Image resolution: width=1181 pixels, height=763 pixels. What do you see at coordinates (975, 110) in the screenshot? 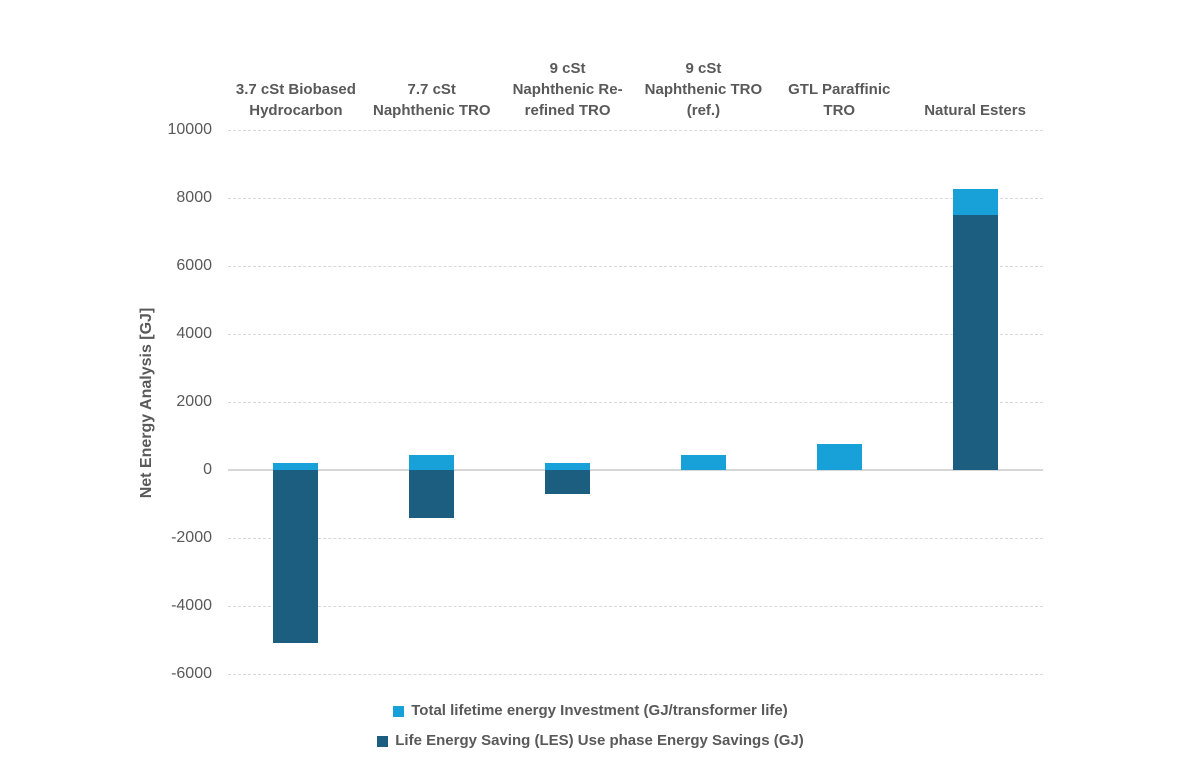
I see `category-label-line: Natural Esters` at bounding box center [975, 110].